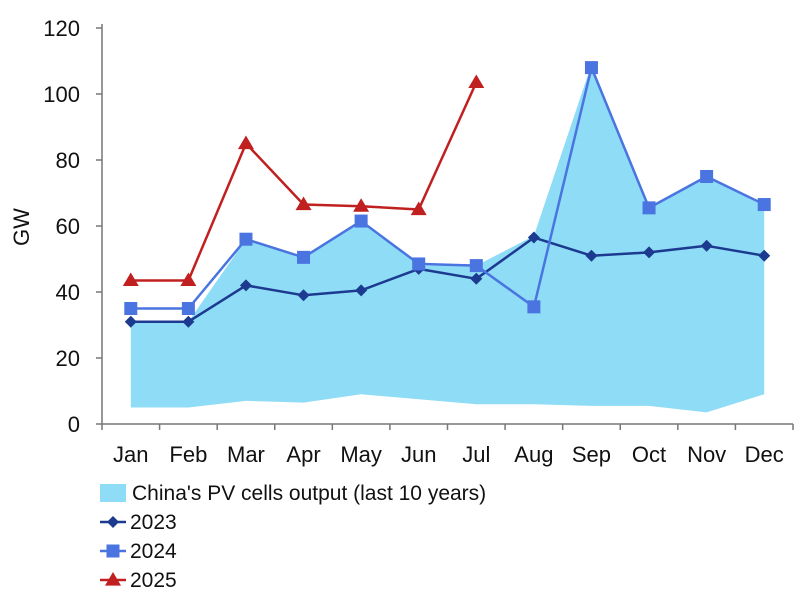 Image resolution: width=800 pixels, height=601 pixels. Describe the element at coordinates (68, 292) in the screenshot. I see `y-tick-label: 40` at that location.